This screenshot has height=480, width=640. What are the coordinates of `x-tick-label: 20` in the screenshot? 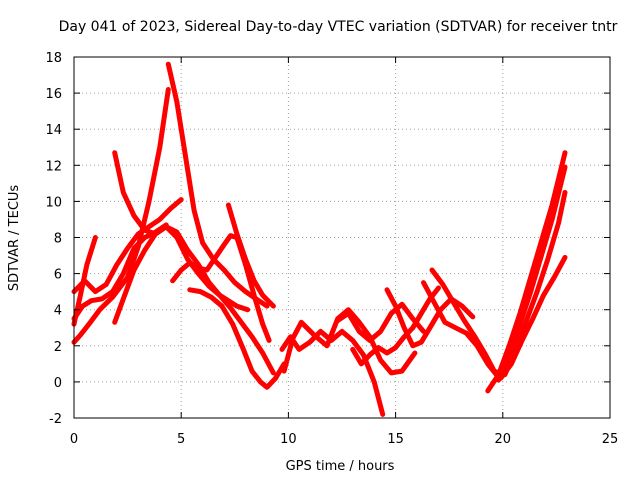 It's located at (503, 439).